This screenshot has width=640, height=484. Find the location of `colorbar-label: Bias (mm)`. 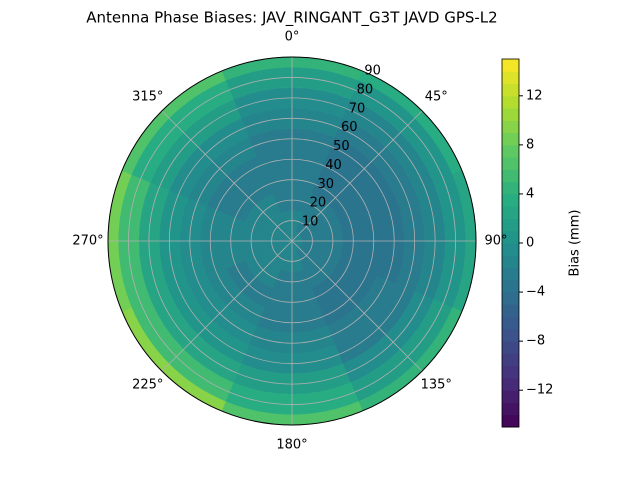

colorbar-label: Bias (mm) is located at coordinates (575, 243).